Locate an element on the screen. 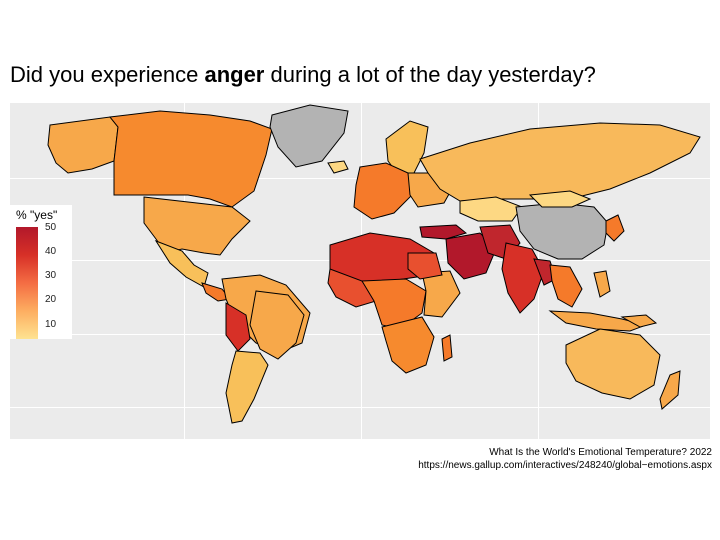 The width and height of the screenshot is (720, 540). region-bolivia-peru is located at coordinates (238, 327).